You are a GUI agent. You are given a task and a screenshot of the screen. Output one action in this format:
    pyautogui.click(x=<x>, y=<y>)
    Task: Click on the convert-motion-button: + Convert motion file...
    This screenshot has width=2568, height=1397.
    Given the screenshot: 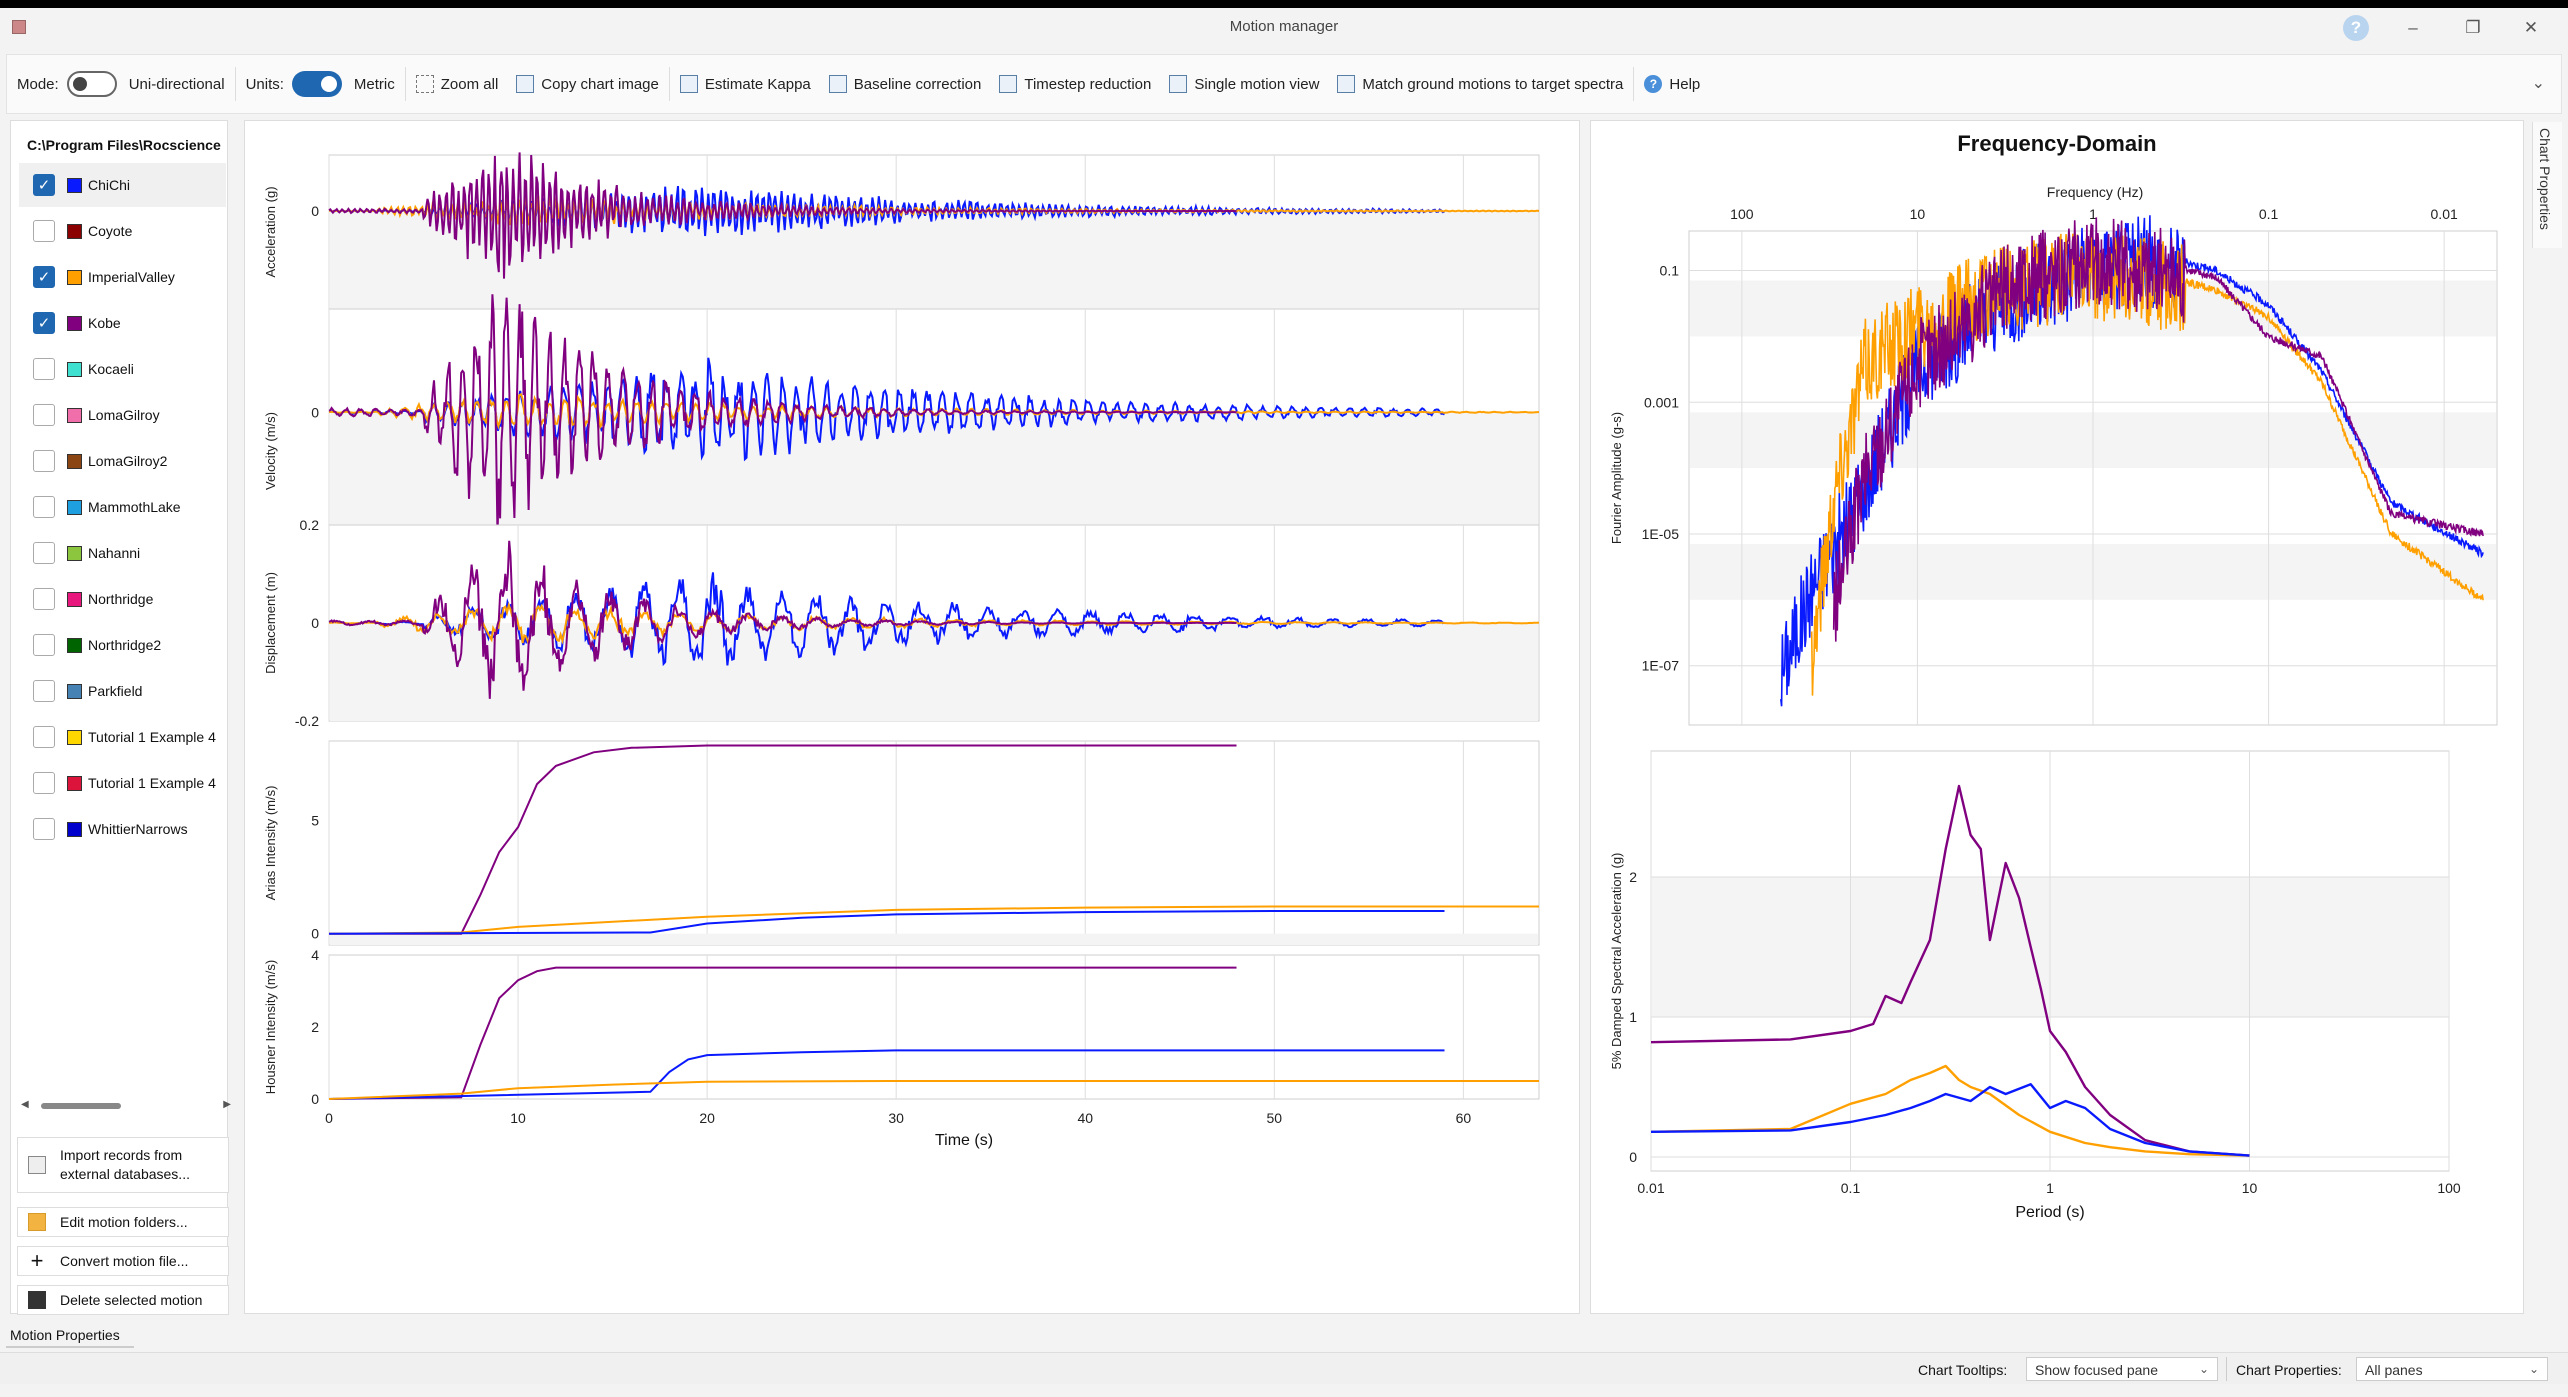 What is the action you would take?
    pyautogui.click(x=123, y=1261)
    